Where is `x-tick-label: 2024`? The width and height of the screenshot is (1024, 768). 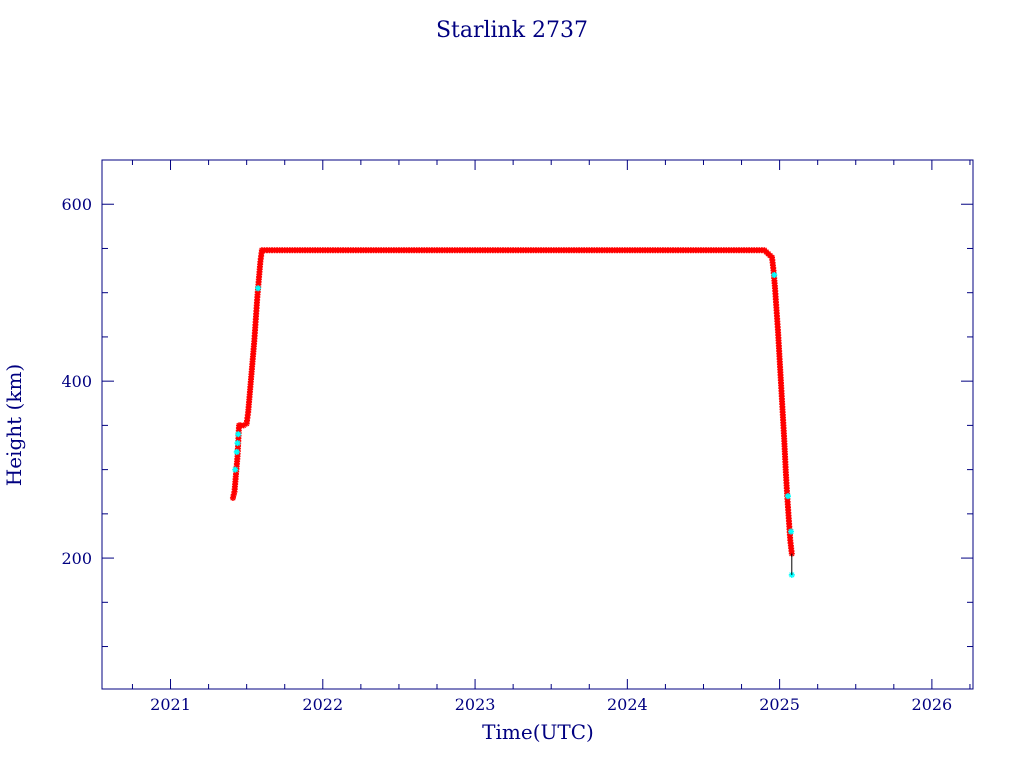
x-tick-label: 2024 is located at coordinates (627, 704).